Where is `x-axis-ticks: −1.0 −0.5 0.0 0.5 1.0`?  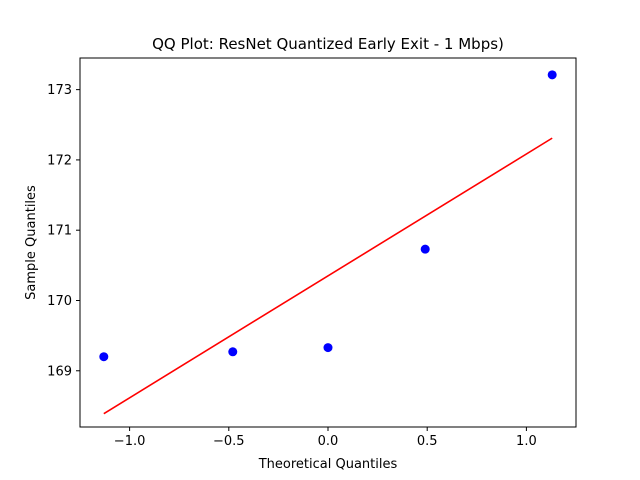 x-axis-ticks: −1.0 −0.5 0.0 0.5 1.0 is located at coordinates (325, 438).